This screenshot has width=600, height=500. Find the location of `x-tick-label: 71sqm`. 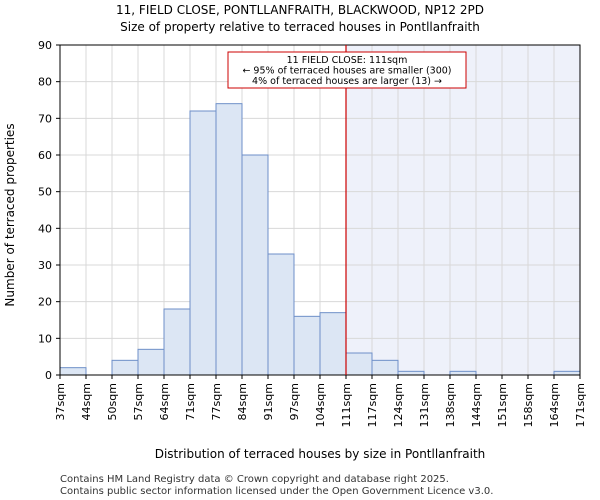

x-tick-label: 71sqm is located at coordinates (190, 401).